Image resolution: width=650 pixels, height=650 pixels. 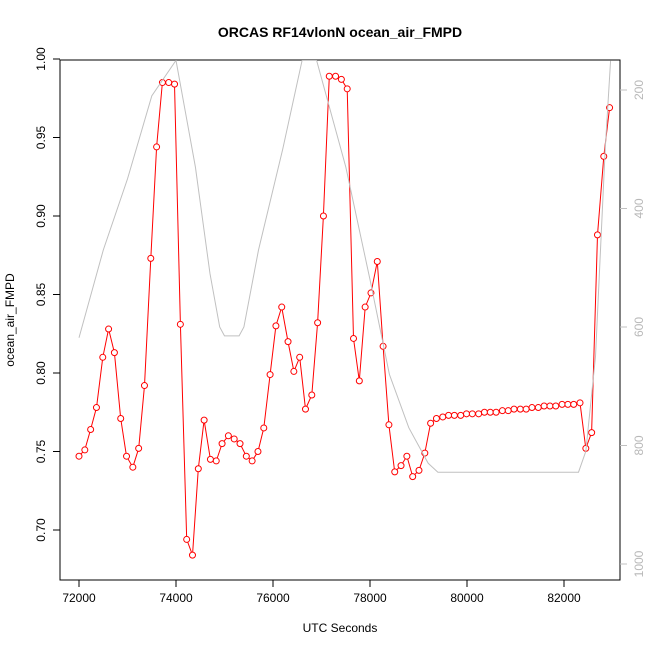 I want to click on x-tick-label: 78000, so click(x=370, y=598).